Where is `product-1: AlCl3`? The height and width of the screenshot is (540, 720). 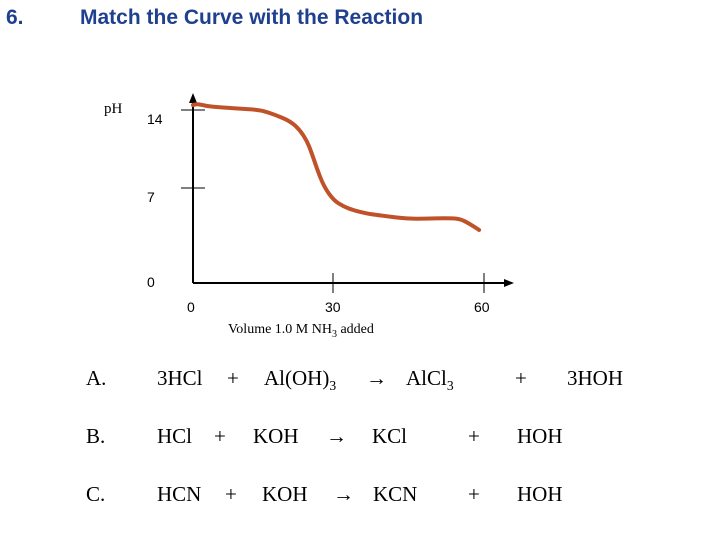
product-1: AlCl3 is located at coordinates (430, 379).